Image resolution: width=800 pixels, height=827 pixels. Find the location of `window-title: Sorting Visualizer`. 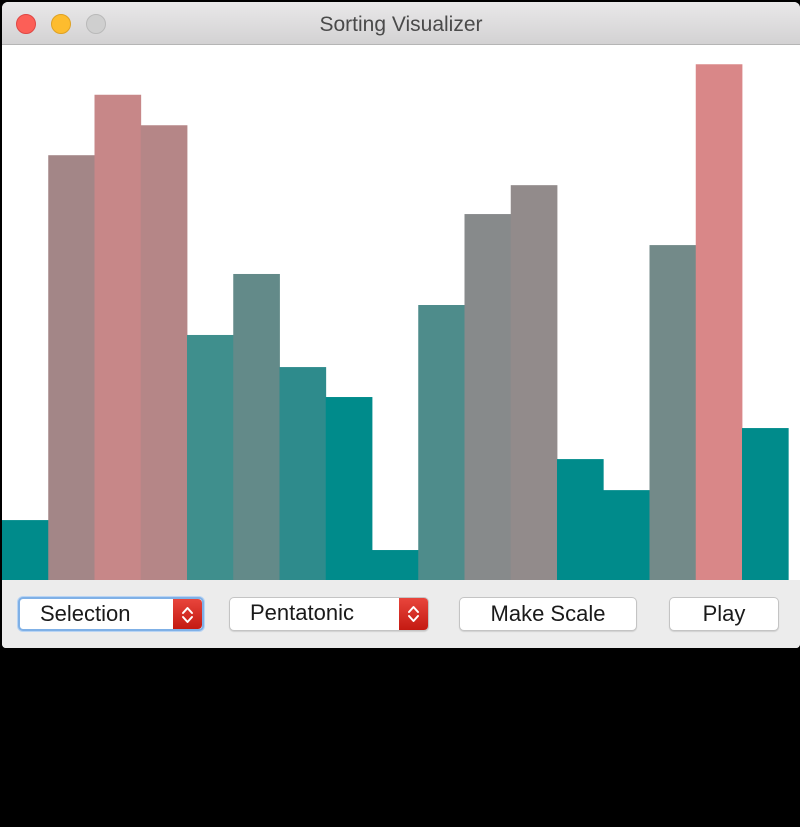

window-title: Sorting Visualizer is located at coordinates (401, 24).